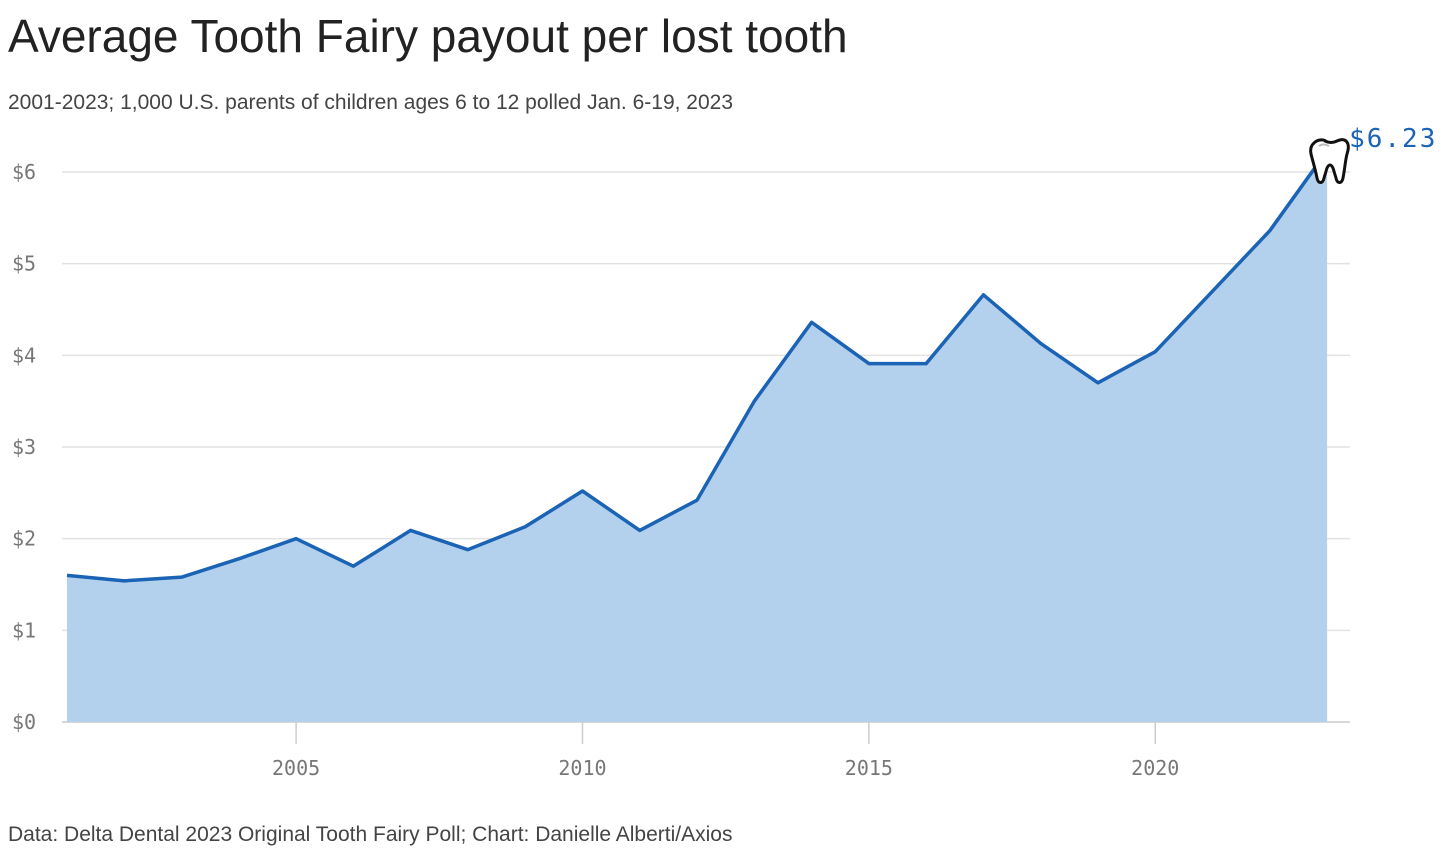 The width and height of the screenshot is (1456, 849). What do you see at coordinates (1393, 139) in the screenshot?
I see `annotation: $6.23` at bounding box center [1393, 139].